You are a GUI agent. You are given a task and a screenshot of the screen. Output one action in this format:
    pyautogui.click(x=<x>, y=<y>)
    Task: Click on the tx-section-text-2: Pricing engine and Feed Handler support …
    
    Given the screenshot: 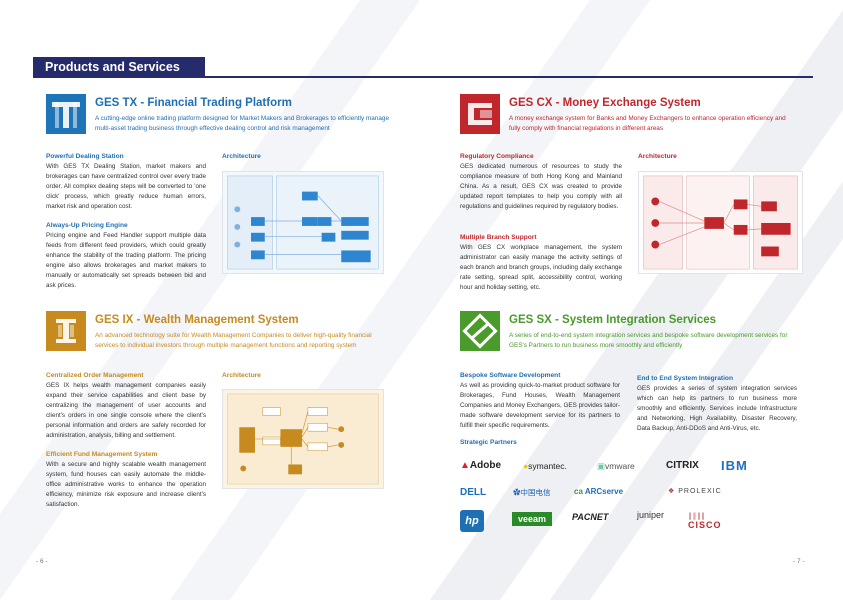 What is the action you would take?
    pyautogui.click(x=126, y=260)
    